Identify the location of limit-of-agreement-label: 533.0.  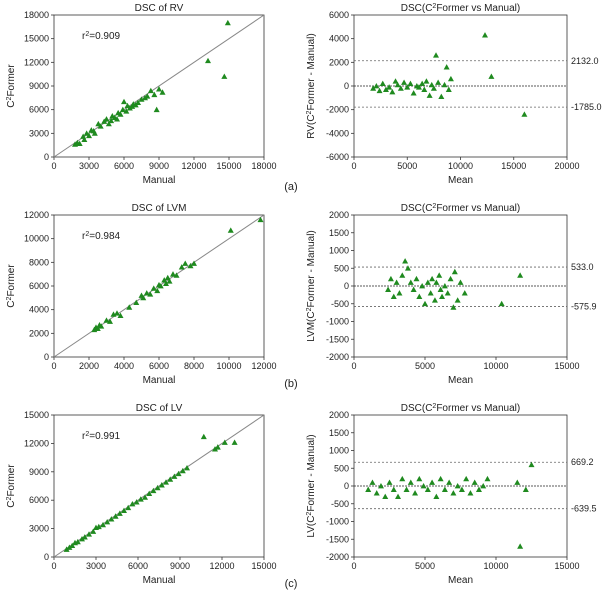
(582, 267).